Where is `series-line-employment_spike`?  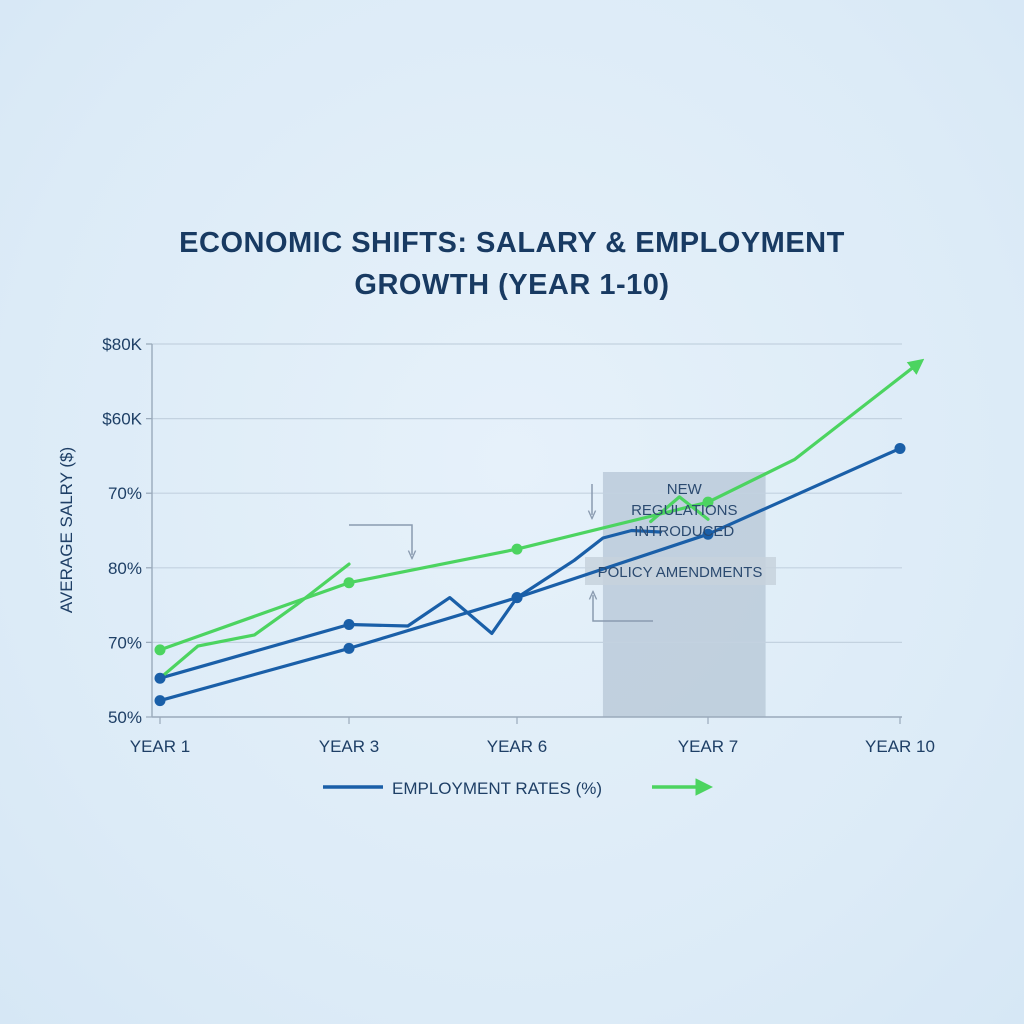 series-line-employment_spike is located at coordinates (679, 509).